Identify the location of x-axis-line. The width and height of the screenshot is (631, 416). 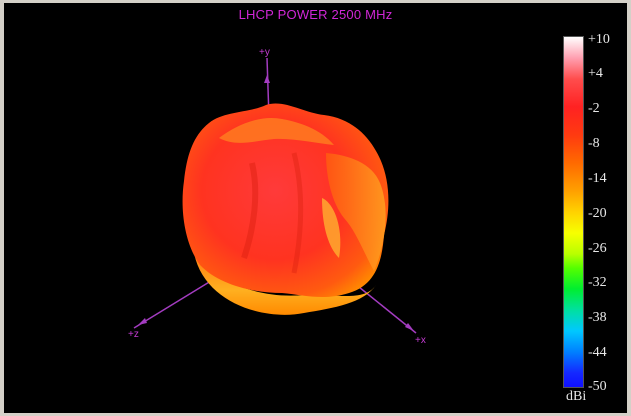
(385, 308).